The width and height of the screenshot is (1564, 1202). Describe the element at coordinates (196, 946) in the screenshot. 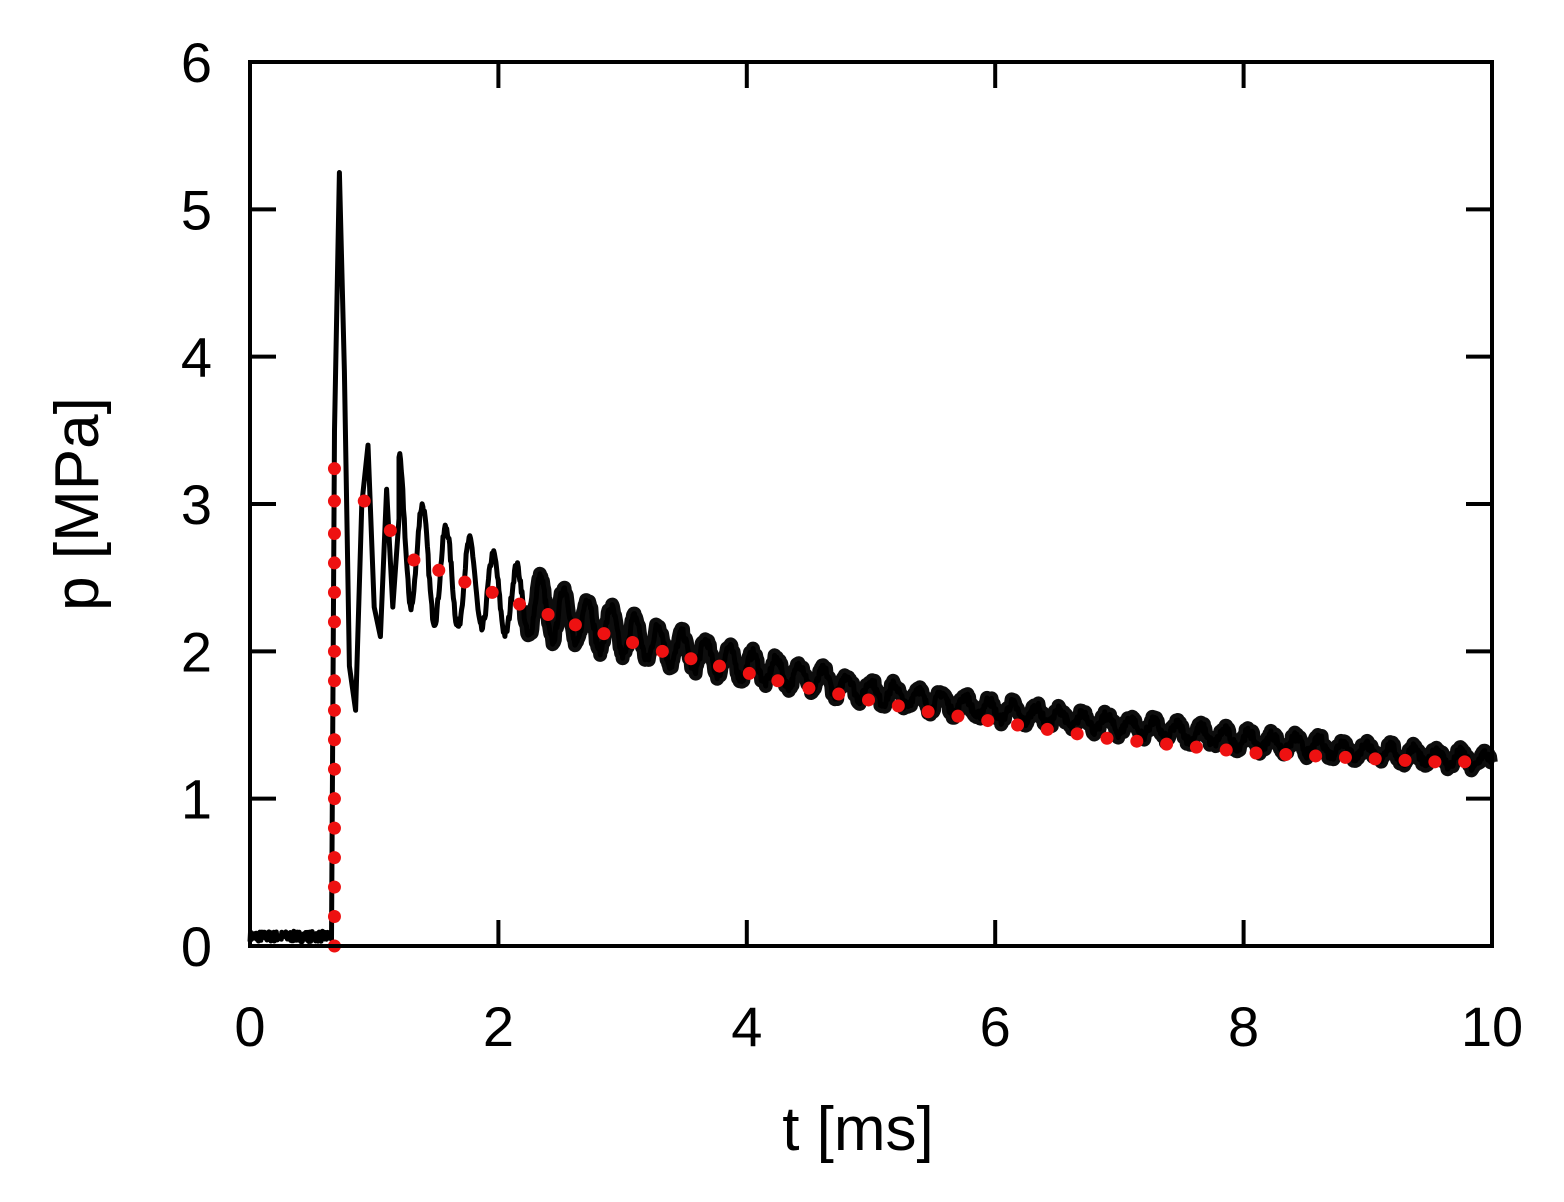

I see `y-tick-label: 0` at that location.